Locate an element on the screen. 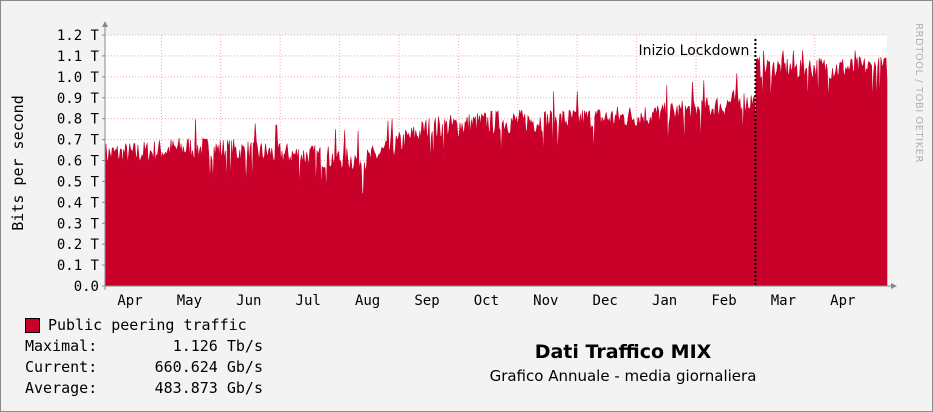 The height and width of the screenshot is (412, 933). y-tick-label: 0.0 is located at coordinates (86, 287).